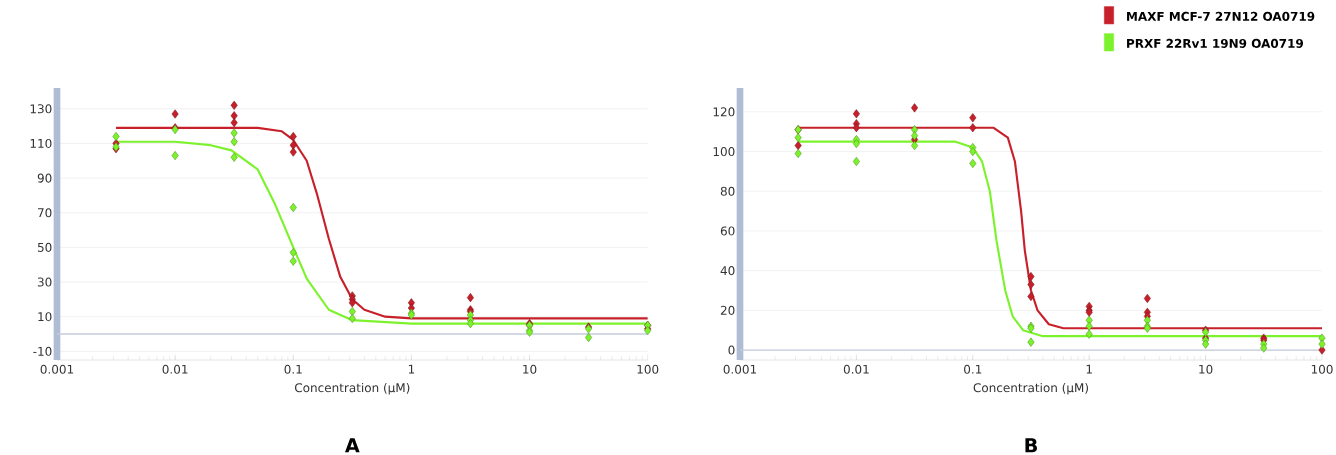 Image resolution: width=1336 pixels, height=455 pixels. What do you see at coordinates (45, 317) in the screenshot?
I see `y-tick-label: 10` at bounding box center [45, 317].